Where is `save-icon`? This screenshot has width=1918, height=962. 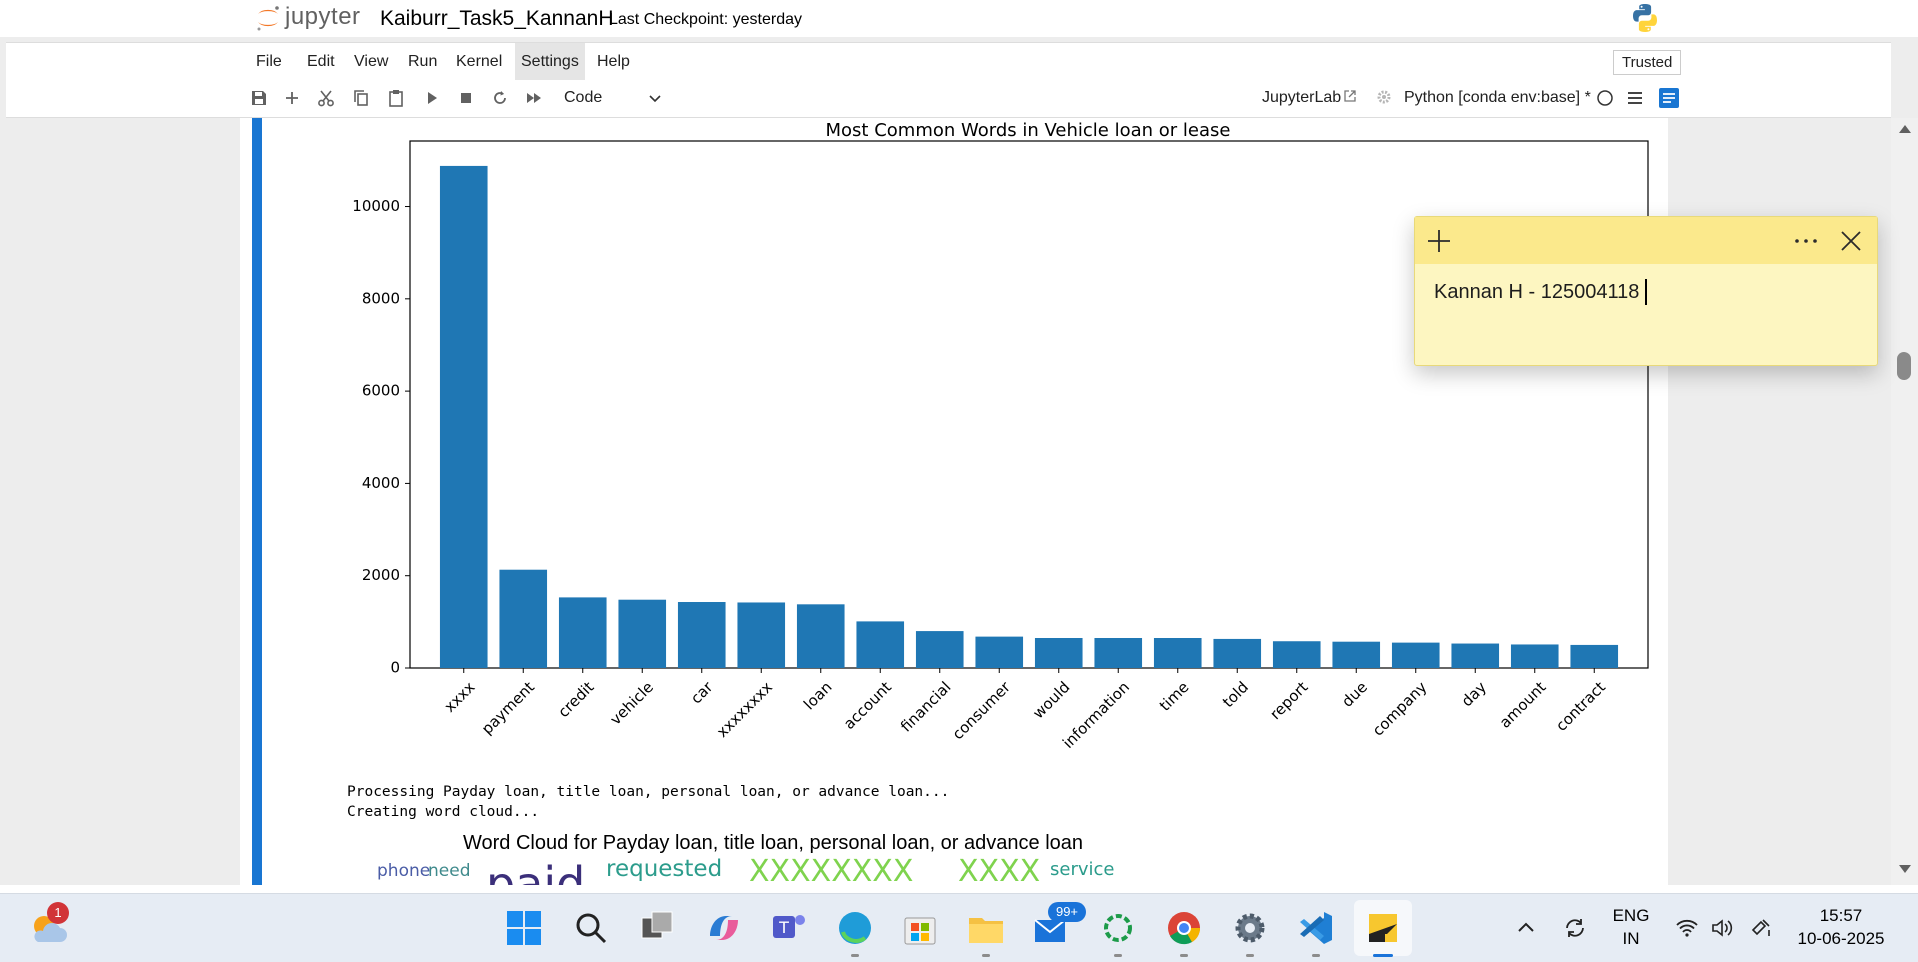
save-icon is located at coordinates (259, 98).